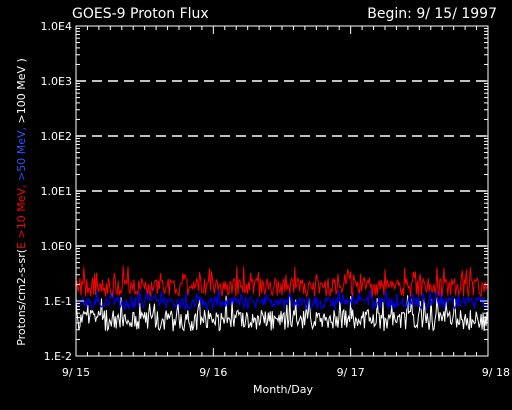 This screenshot has height=410, width=512. Describe the element at coordinates (58, 356) in the screenshot. I see `y-tick-label: 1.E-2` at that location.